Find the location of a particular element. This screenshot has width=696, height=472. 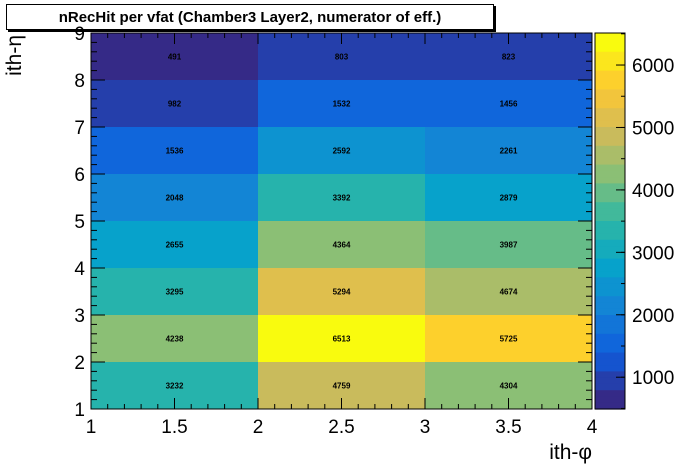

cell-value-label: 2261 is located at coordinates (509, 151).